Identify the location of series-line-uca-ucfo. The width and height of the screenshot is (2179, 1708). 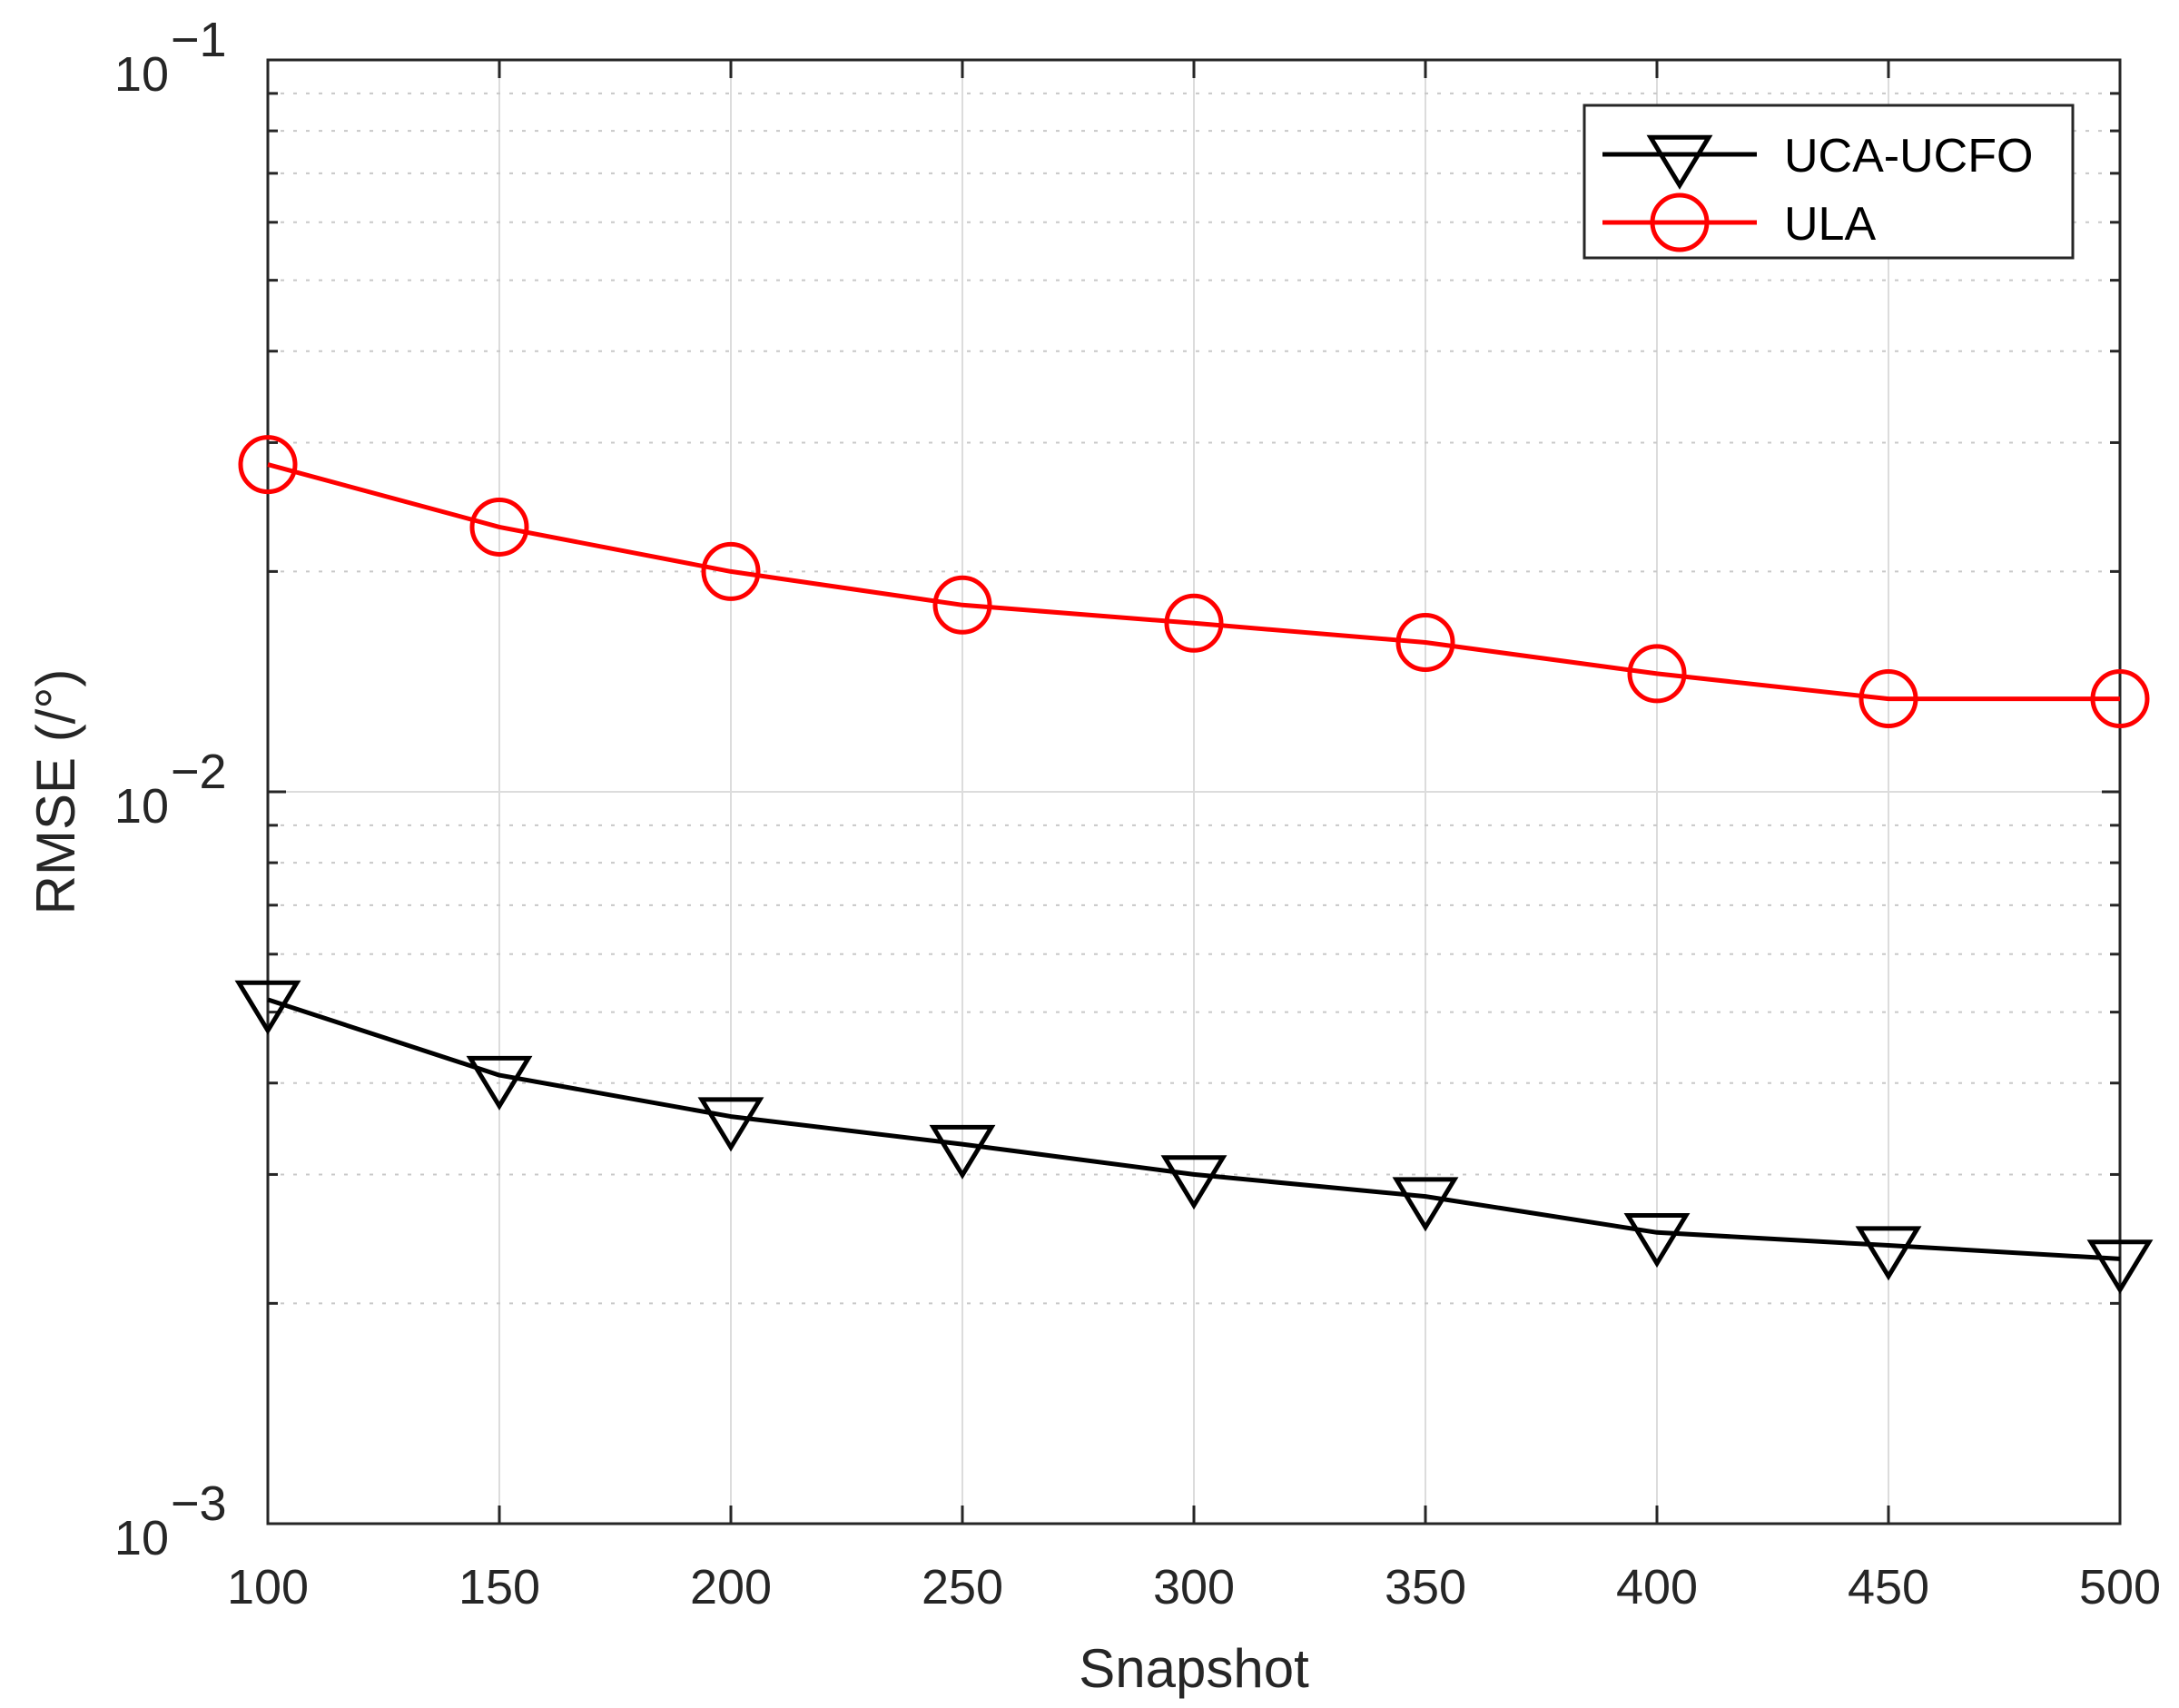
(1194, 1129).